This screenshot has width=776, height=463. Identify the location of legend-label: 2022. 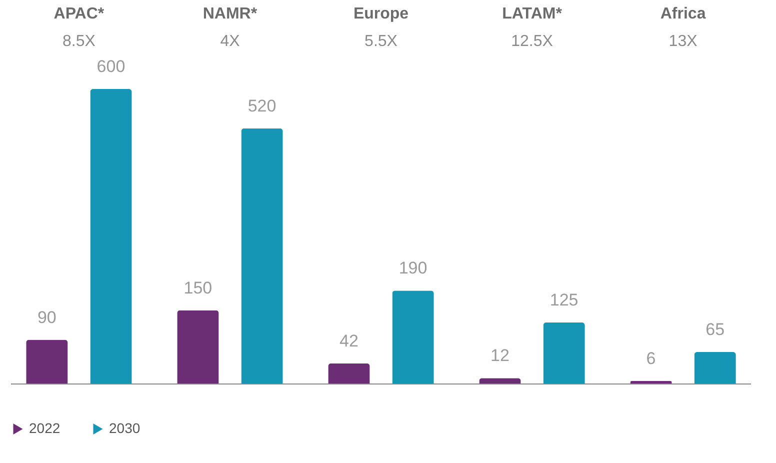
(44, 428).